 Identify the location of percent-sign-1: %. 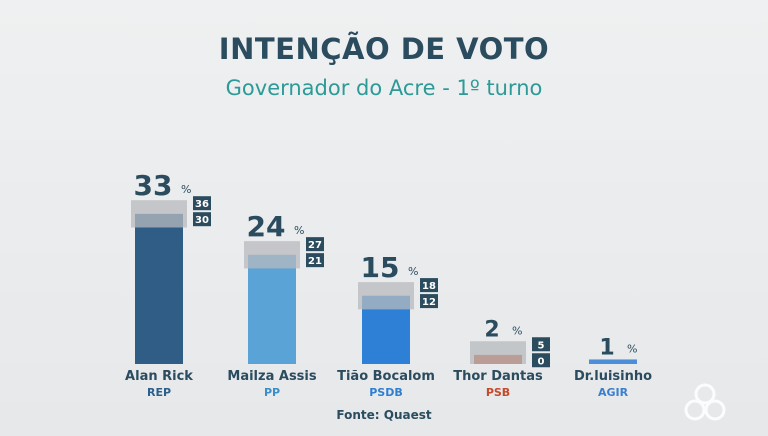
(186, 189).